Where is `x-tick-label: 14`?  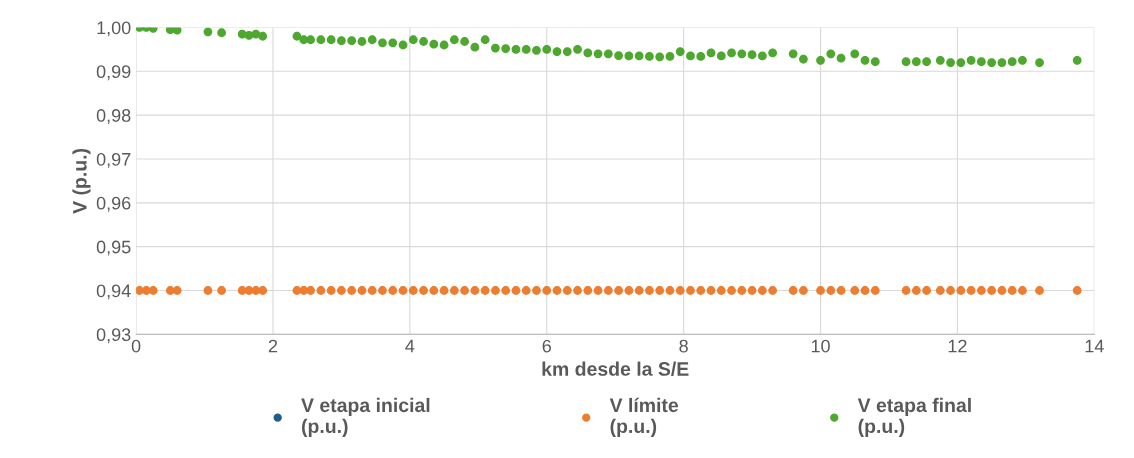
x-tick-label: 14 is located at coordinates (1094, 346).